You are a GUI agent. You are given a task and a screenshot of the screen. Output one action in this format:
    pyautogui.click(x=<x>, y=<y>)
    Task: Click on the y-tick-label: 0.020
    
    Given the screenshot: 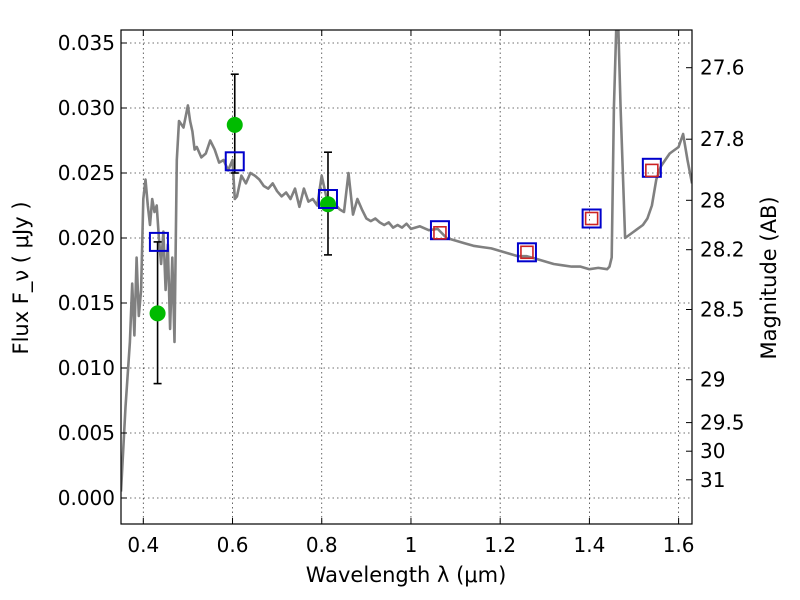 What is the action you would take?
    pyautogui.click(x=86, y=238)
    